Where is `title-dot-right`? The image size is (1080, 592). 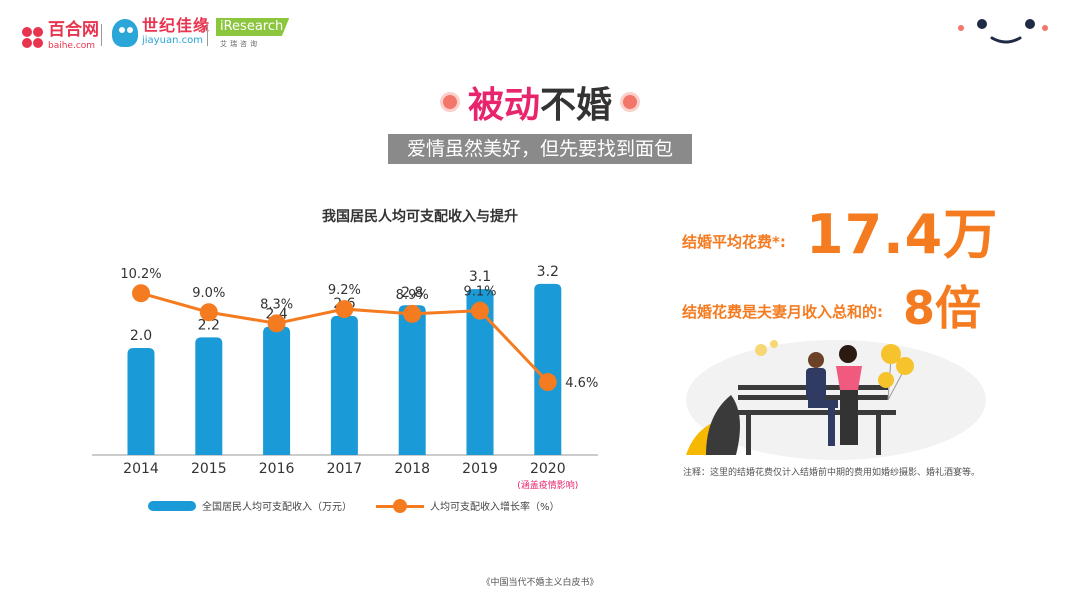
title-dot-right is located at coordinates (630, 102).